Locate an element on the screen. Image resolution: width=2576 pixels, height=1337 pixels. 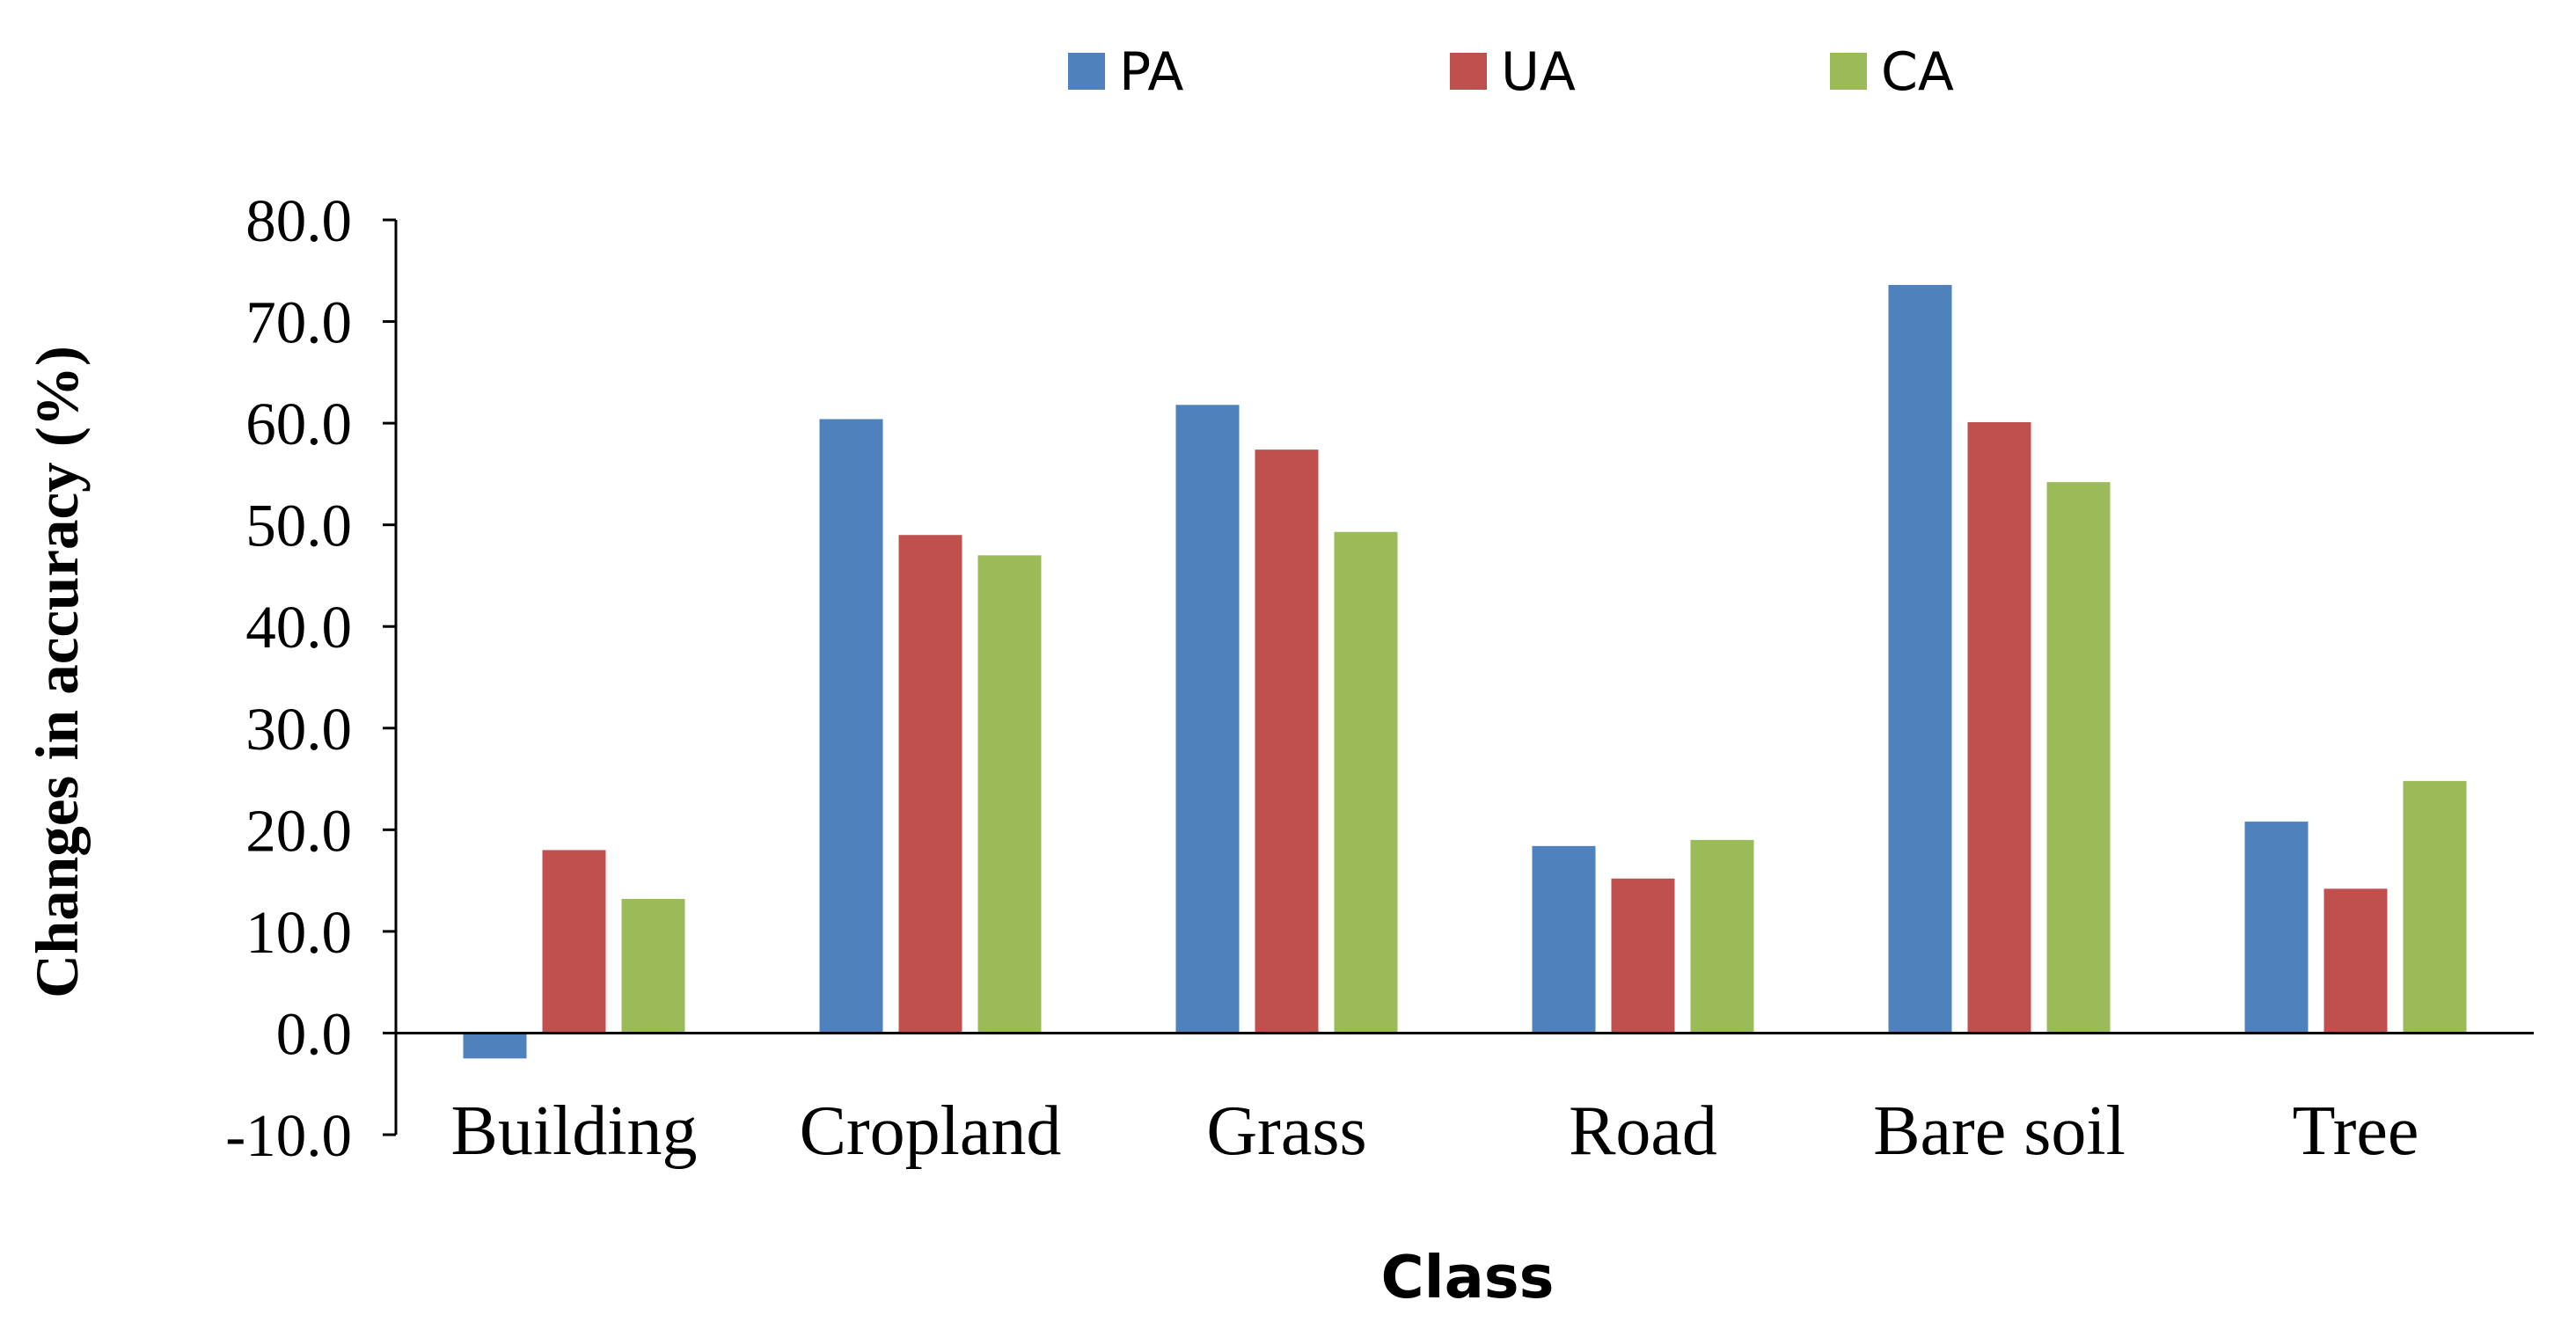
y-tick-label: 60.0 is located at coordinates (298, 424).